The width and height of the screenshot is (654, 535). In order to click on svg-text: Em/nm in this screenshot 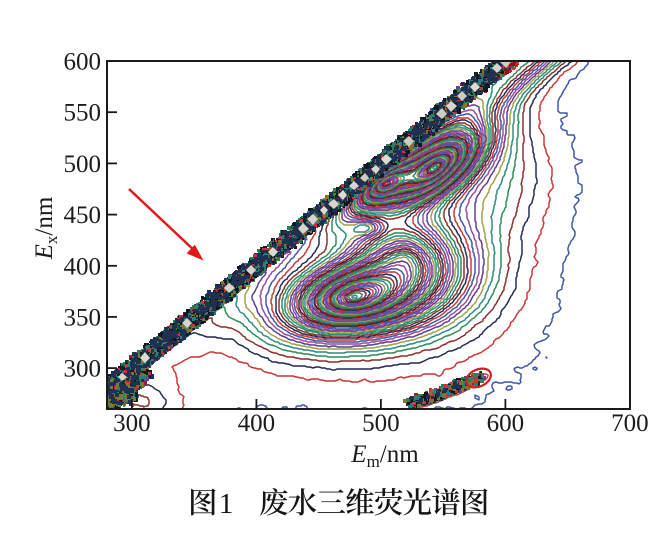, I will do `click(384, 456)`.